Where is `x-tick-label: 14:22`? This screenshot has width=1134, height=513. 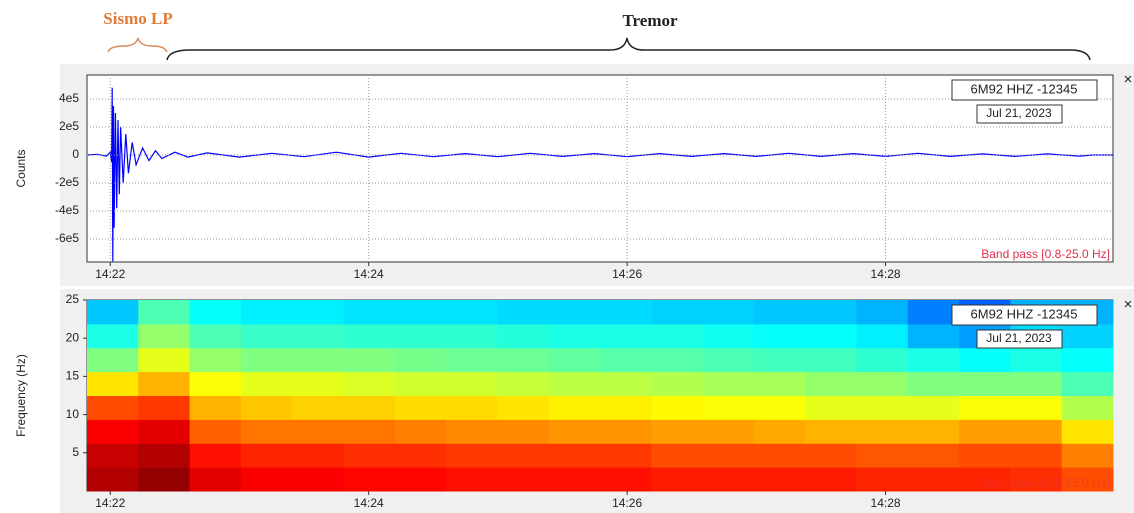 x-tick-label: 14:22 is located at coordinates (110, 274).